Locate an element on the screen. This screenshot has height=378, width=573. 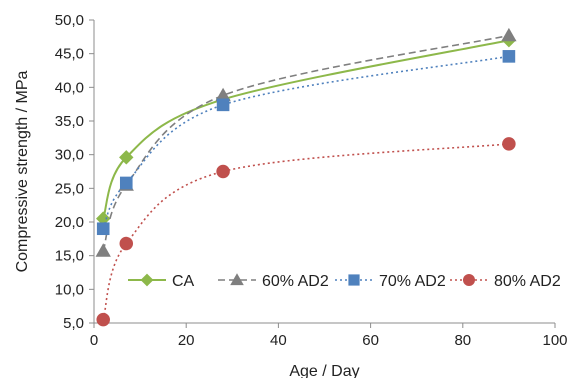
y-tick-label: 30,0 is located at coordinates (69, 155).